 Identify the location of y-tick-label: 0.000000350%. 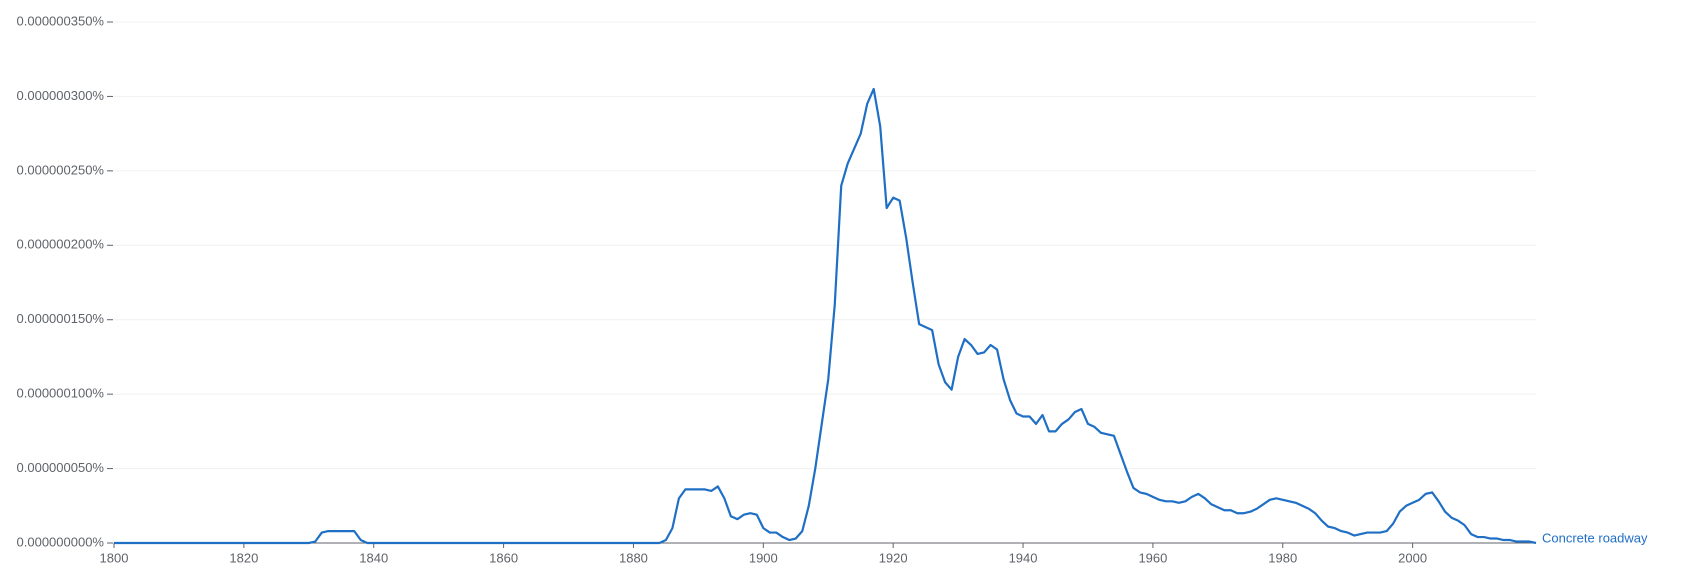
(61, 20).